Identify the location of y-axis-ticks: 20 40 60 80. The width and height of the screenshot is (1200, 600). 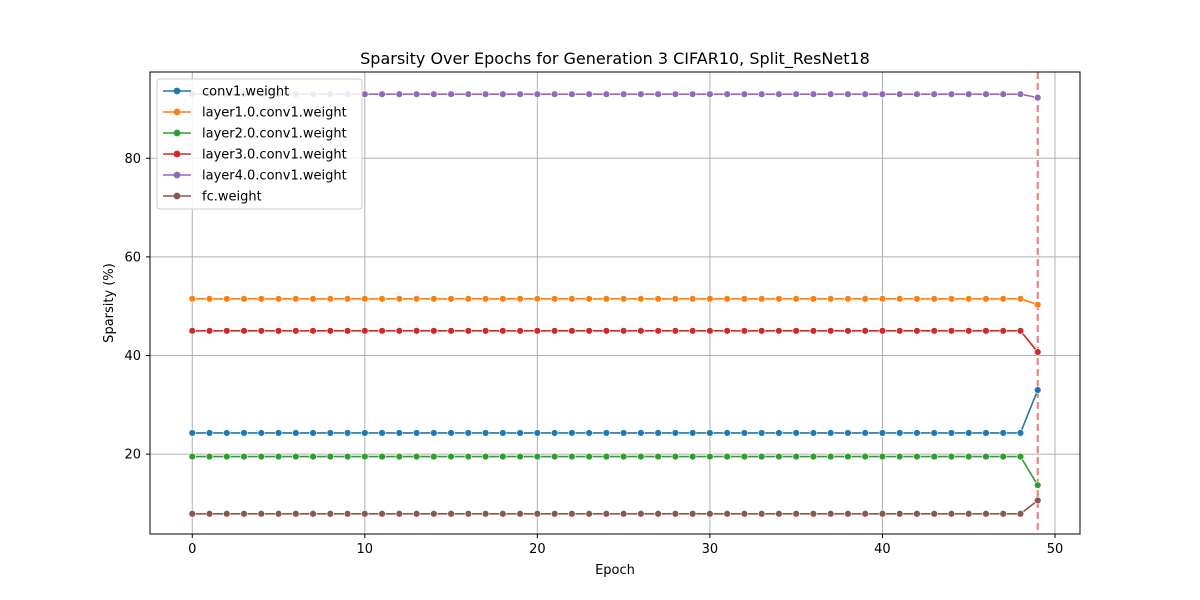
(137, 307).